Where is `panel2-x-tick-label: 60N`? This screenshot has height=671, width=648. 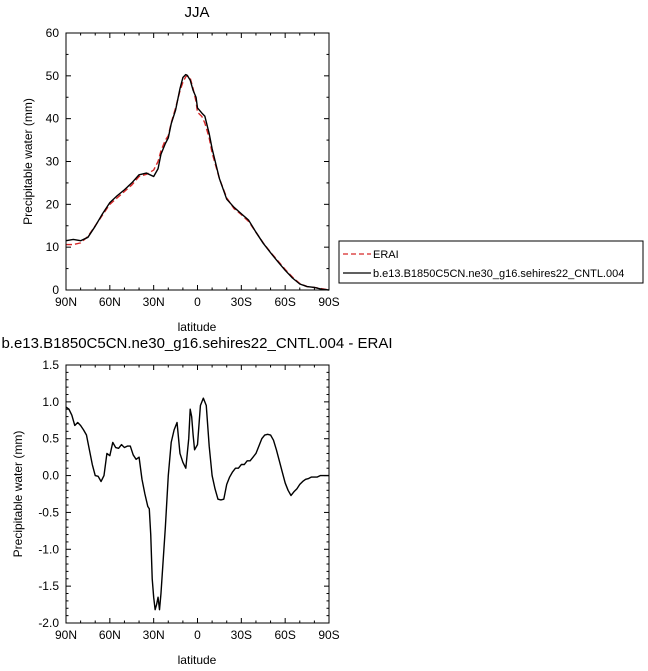 panel2-x-tick-label: 60N is located at coordinates (110, 635).